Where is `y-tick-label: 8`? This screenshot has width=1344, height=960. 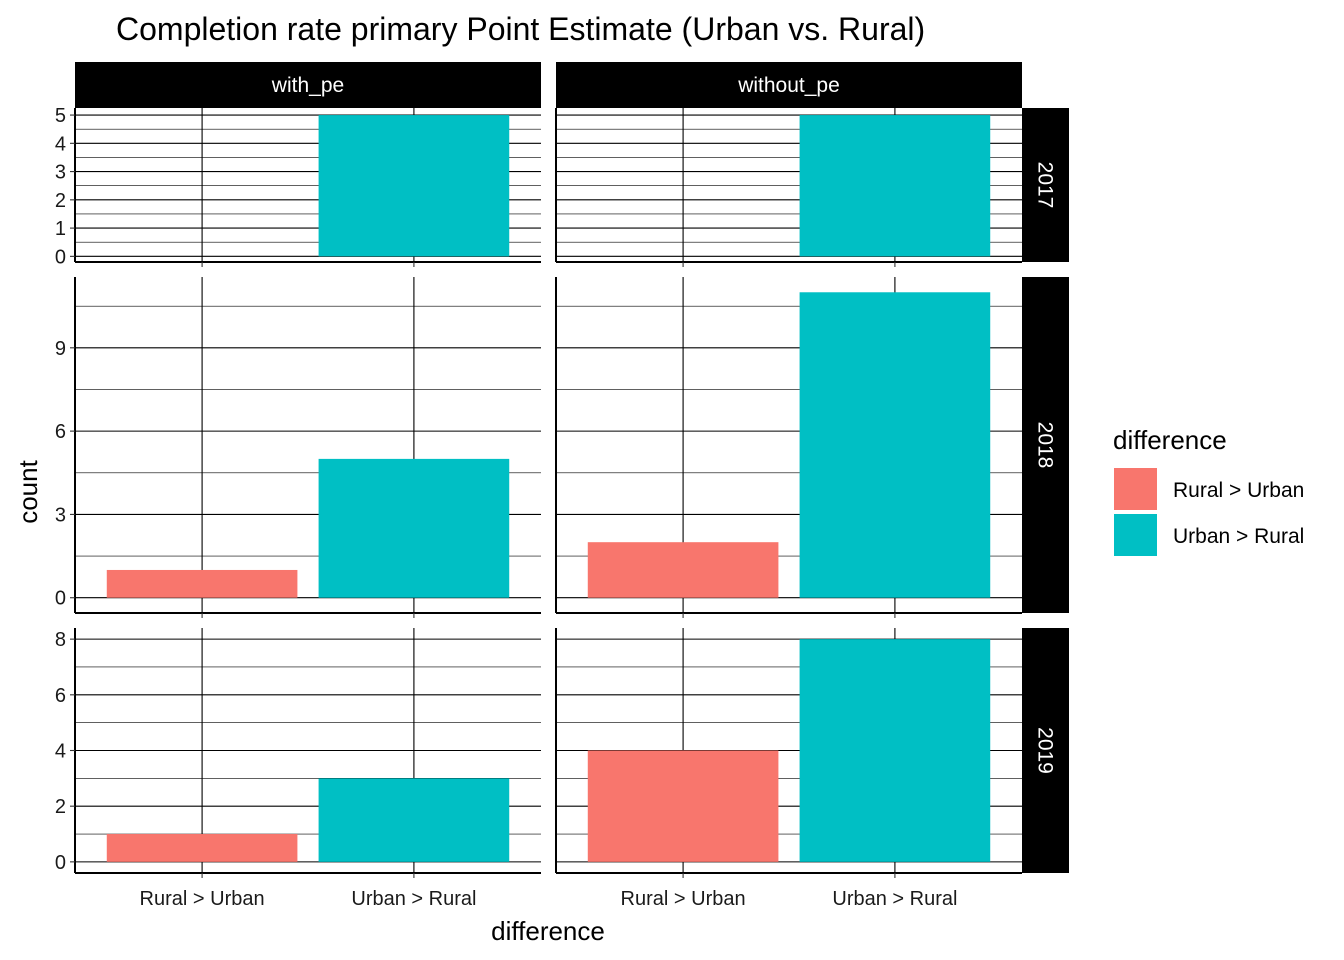 y-tick-label: 8 is located at coordinates (60, 640).